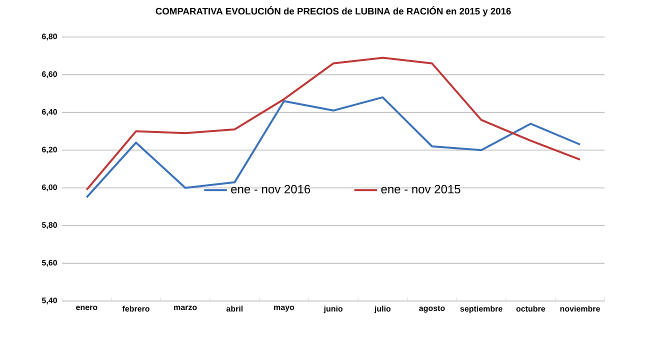 The width and height of the screenshot is (650, 347). I want to click on y-tick-label: 6,80, so click(49, 37).